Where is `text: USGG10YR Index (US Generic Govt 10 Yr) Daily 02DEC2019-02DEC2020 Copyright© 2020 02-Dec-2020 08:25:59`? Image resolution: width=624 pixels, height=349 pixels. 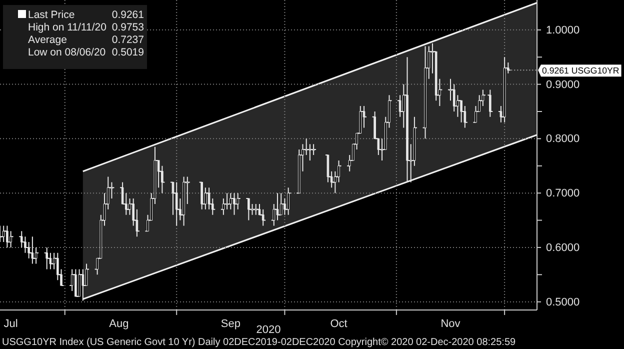
text: USGG10YR Index (US Generic Govt 10 Yr) Daily 02DEC2019-02DEC2020 Copyright© 2020 02-Dec-2020 08:25:59 is located at coordinates (259, 342).